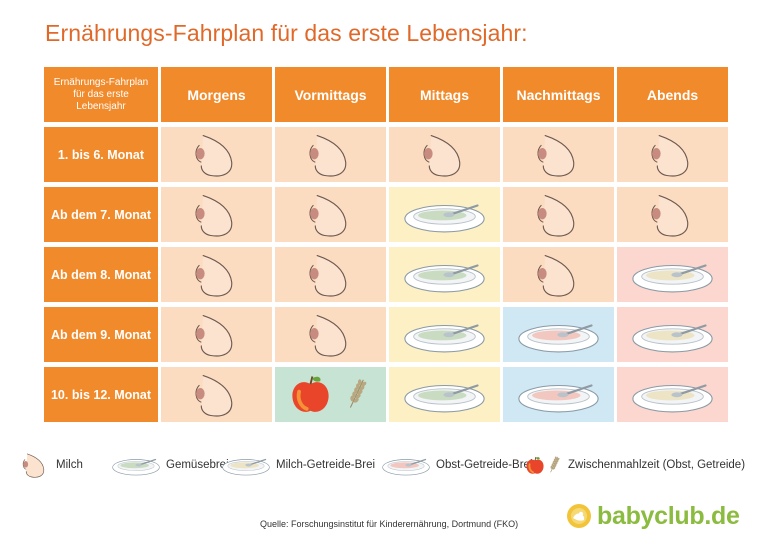 Image resolution: width=763 pixels, height=539 pixels. I want to click on legend-item-milch: Milch, so click(50, 465).